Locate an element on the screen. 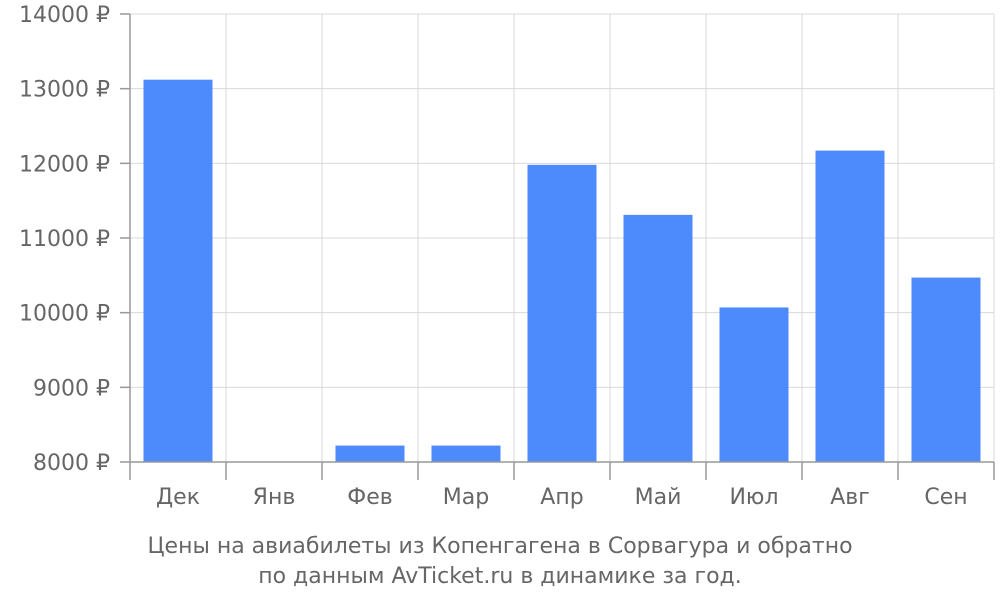 The height and width of the screenshot is (600, 1000). y-tick-label: 9000 ₽ is located at coordinates (71, 388).